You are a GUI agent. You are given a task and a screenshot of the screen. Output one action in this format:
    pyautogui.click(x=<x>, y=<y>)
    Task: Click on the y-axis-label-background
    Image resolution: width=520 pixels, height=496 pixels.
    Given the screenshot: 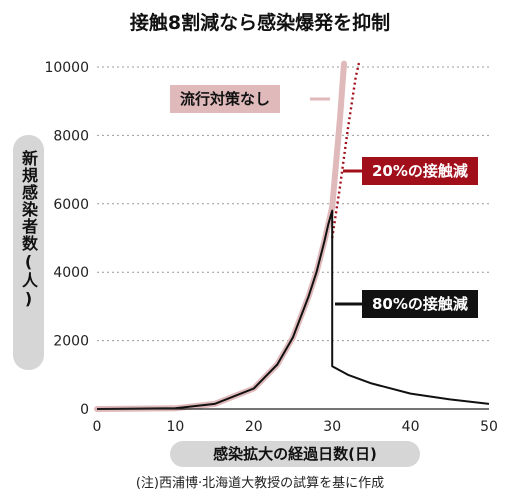 What is the action you would take?
    pyautogui.click(x=28, y=252)
    